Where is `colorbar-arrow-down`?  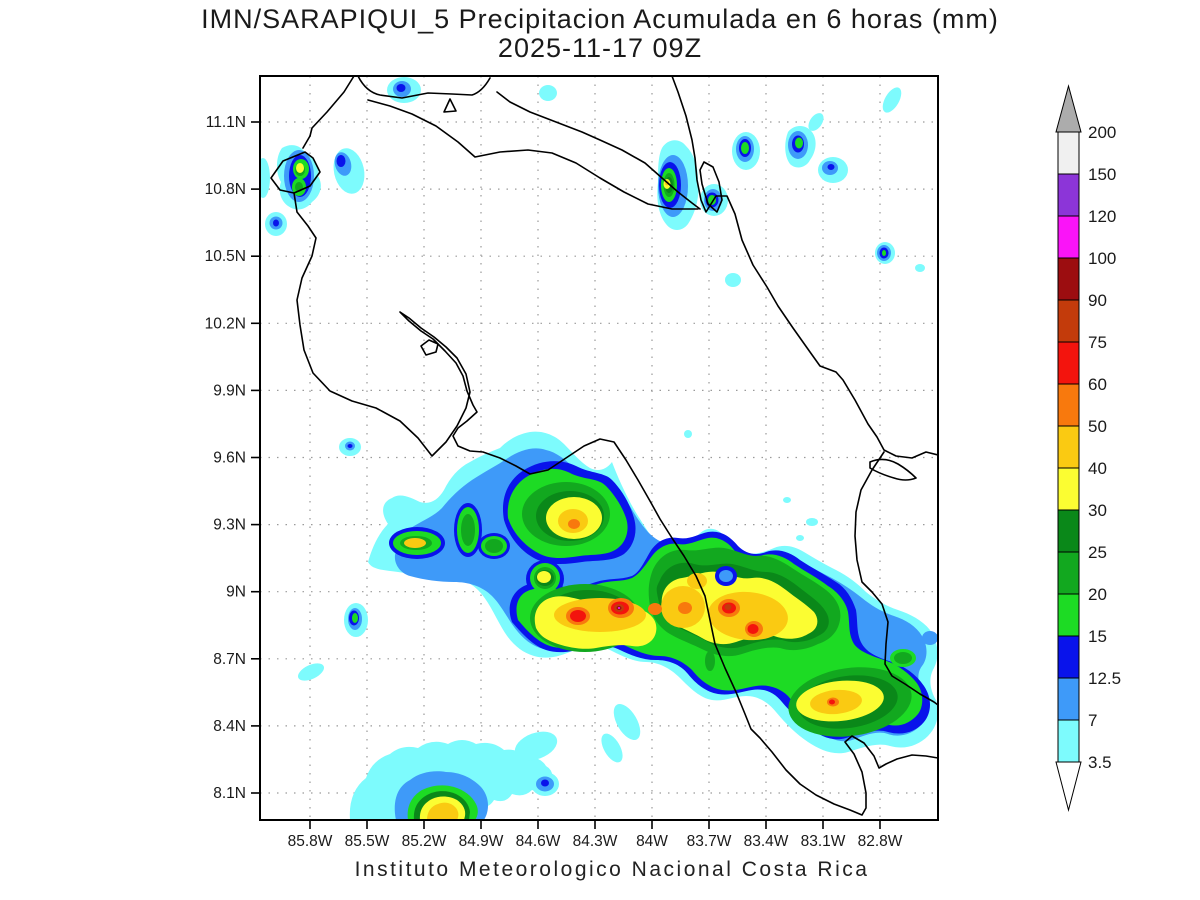 colorbar-arrow-down is located at coordinates (1068, 786).